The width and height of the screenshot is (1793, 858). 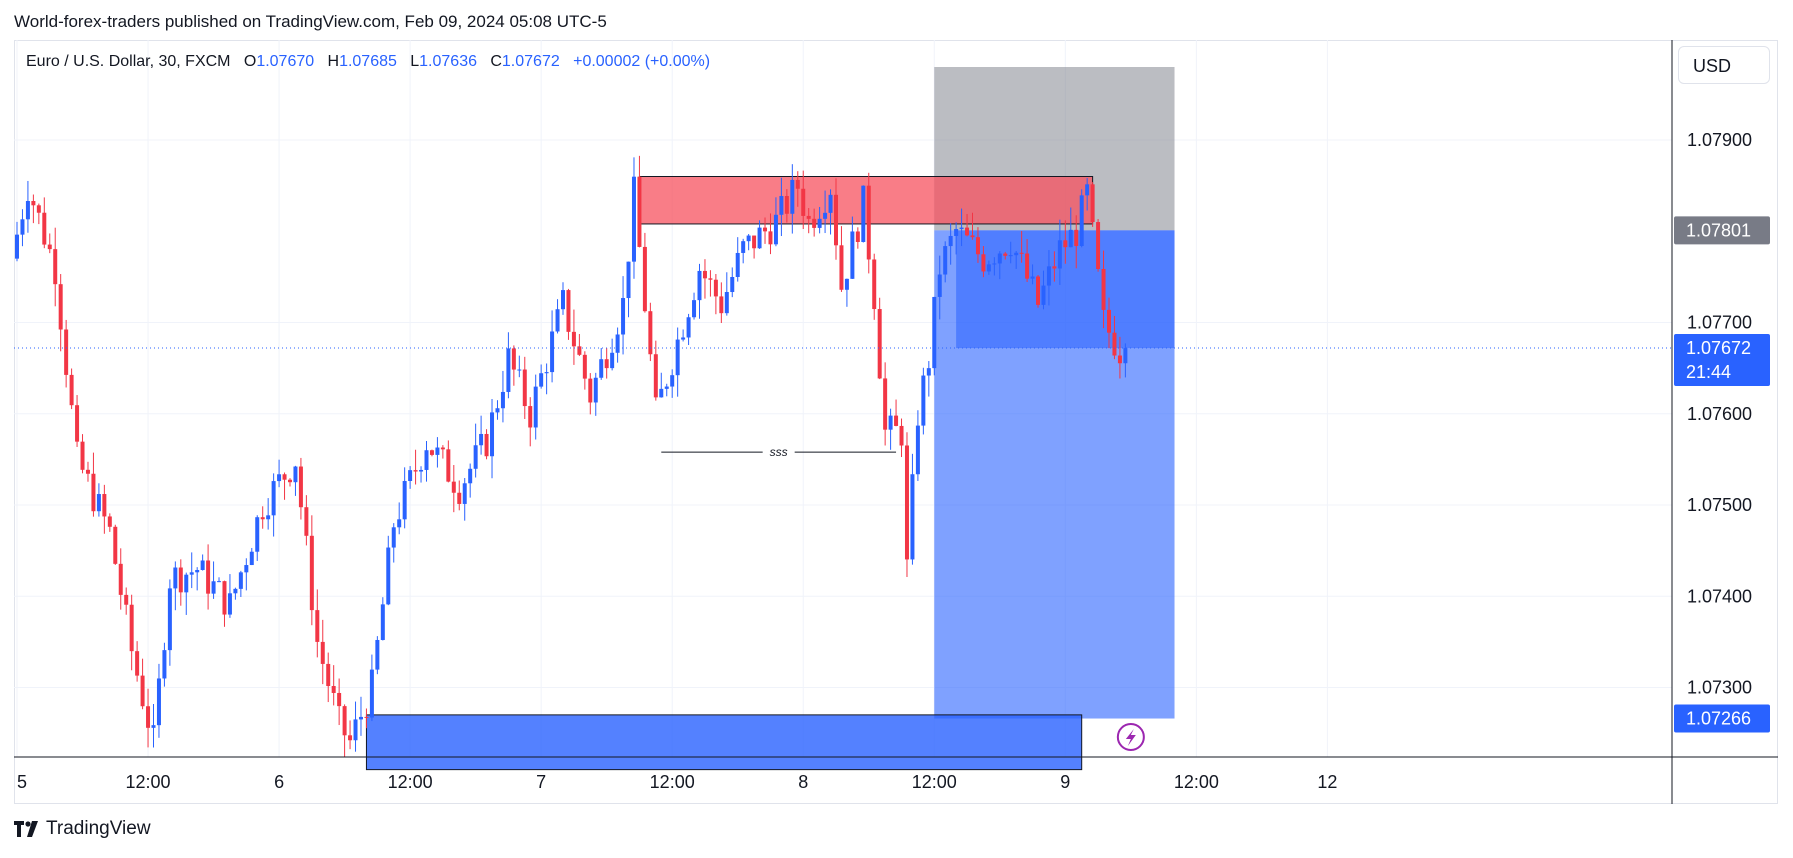 What do you see at coordinates (1722, 360) in the screenshot?
I see `last-price-badge-bg` at bounding box center [1722, 360].